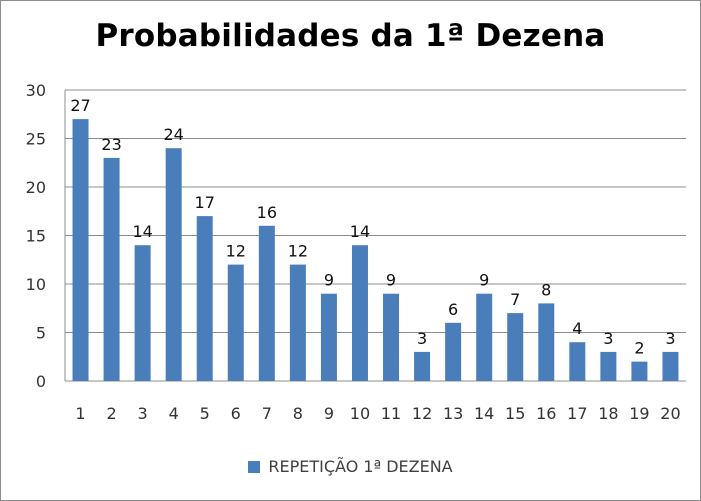 The height and width of the screenshot is (501, 701). Describe the element at coordinates (422, 338) in the screenshot. I see `data-label-12: 3` at that location.